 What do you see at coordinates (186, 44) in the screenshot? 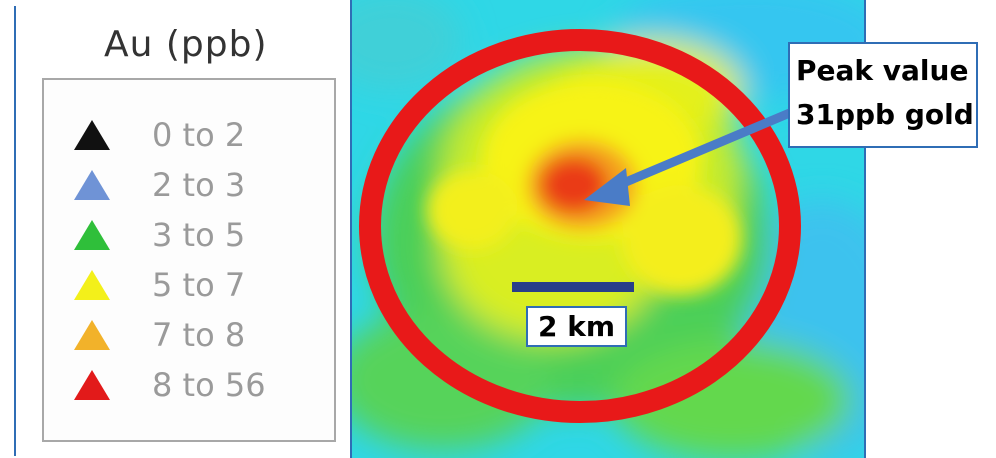
I see `legend-title: Au (ppb)` at bounding box center [186, 44].